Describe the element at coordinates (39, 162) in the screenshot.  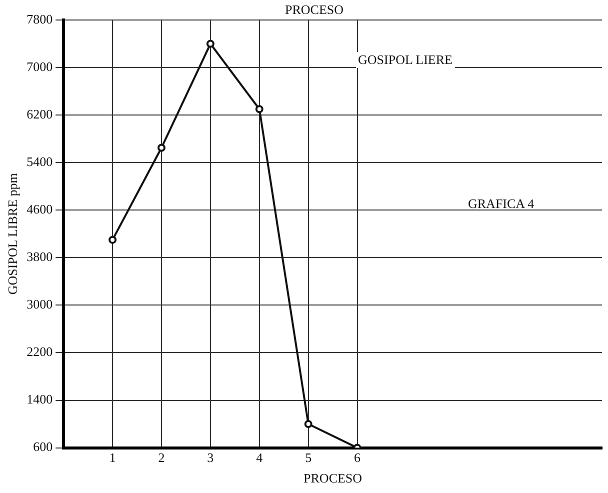
I see `y-tick-label: 5400` at that location.